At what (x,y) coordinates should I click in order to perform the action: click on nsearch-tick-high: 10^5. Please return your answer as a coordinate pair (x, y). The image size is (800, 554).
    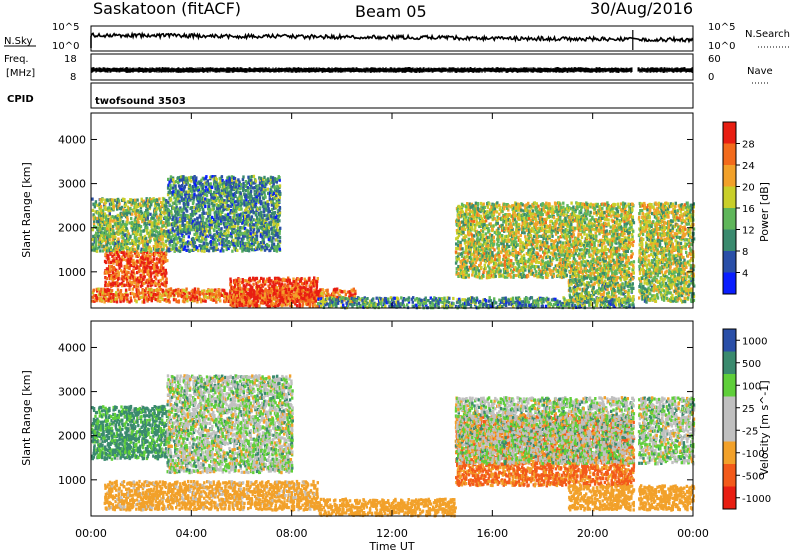
    Looking at the image, I should click on (721, 27).